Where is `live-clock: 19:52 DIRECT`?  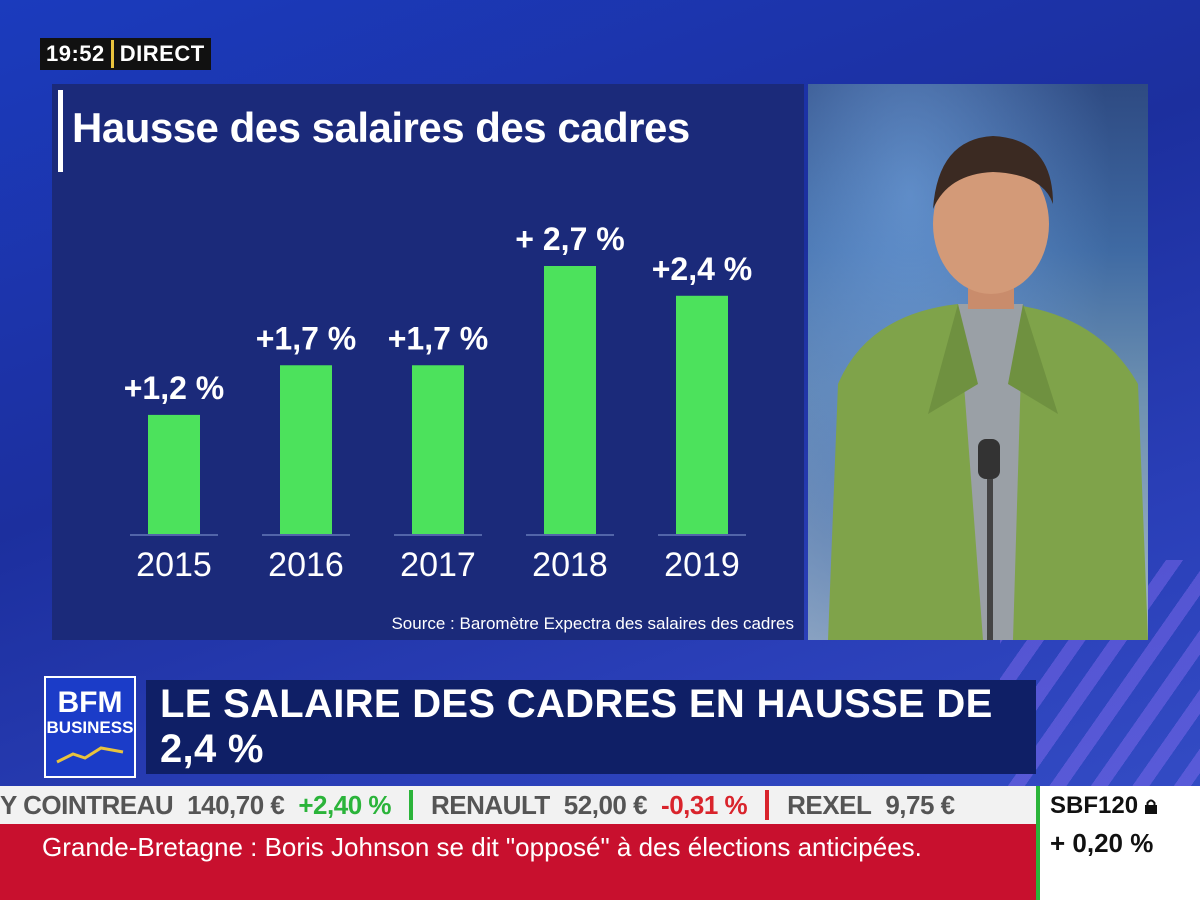 live-clock: 19:52 DIRECT is located at coordinates (125, 54).